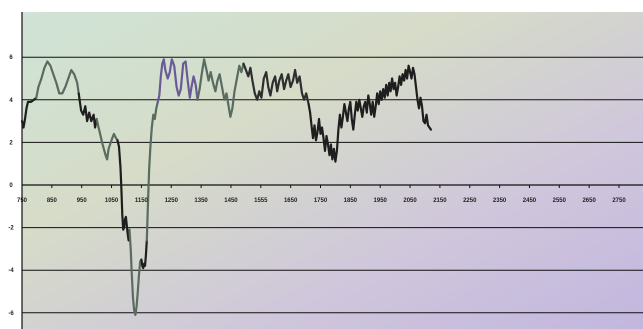  I want to click on x-tick-label: 1150, so click(142, 201).